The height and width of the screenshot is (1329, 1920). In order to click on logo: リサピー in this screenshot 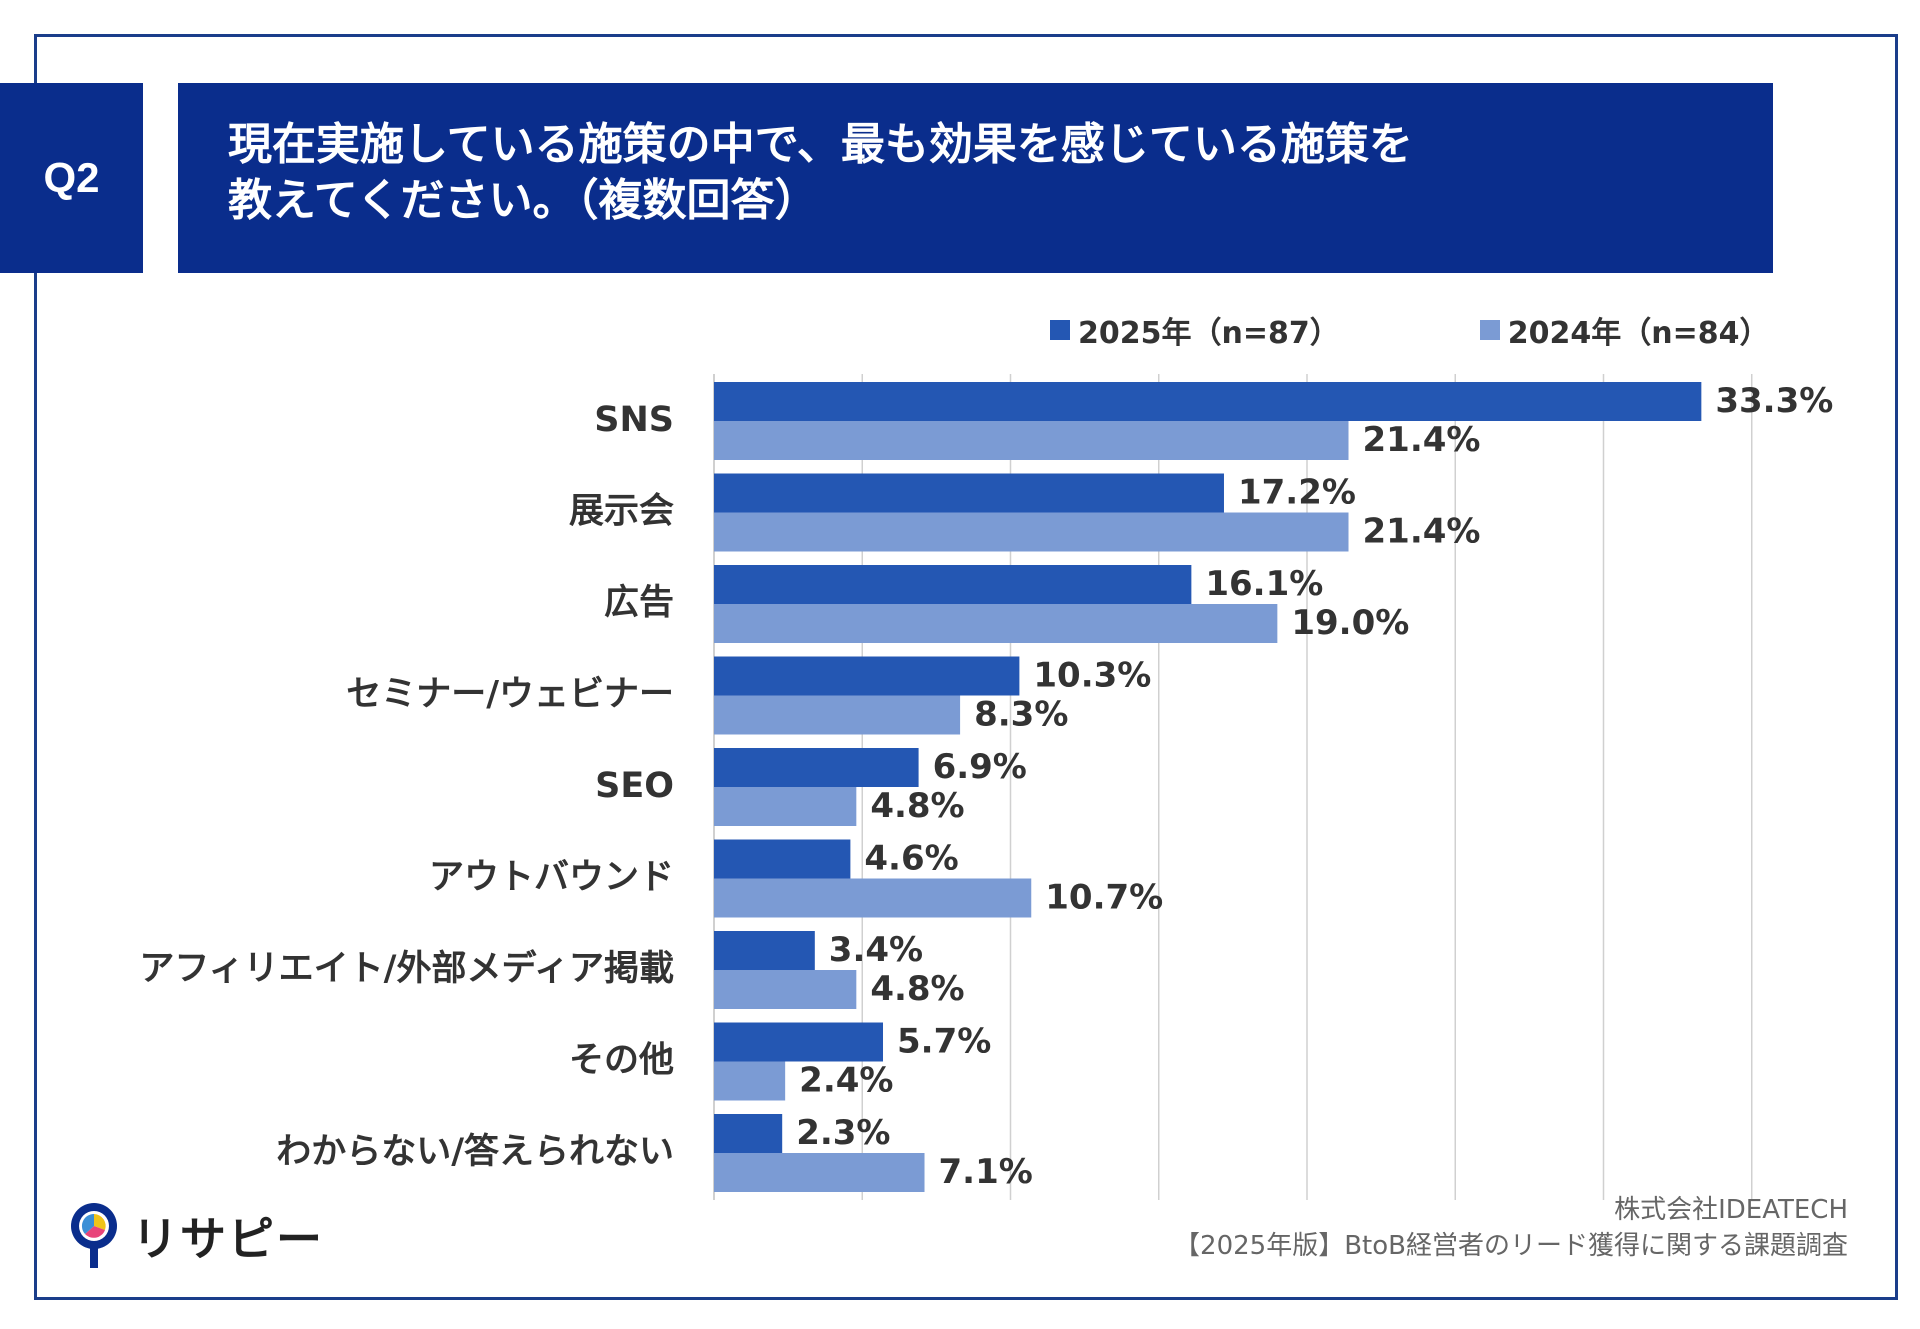, I will do `click(196, 1236)`.